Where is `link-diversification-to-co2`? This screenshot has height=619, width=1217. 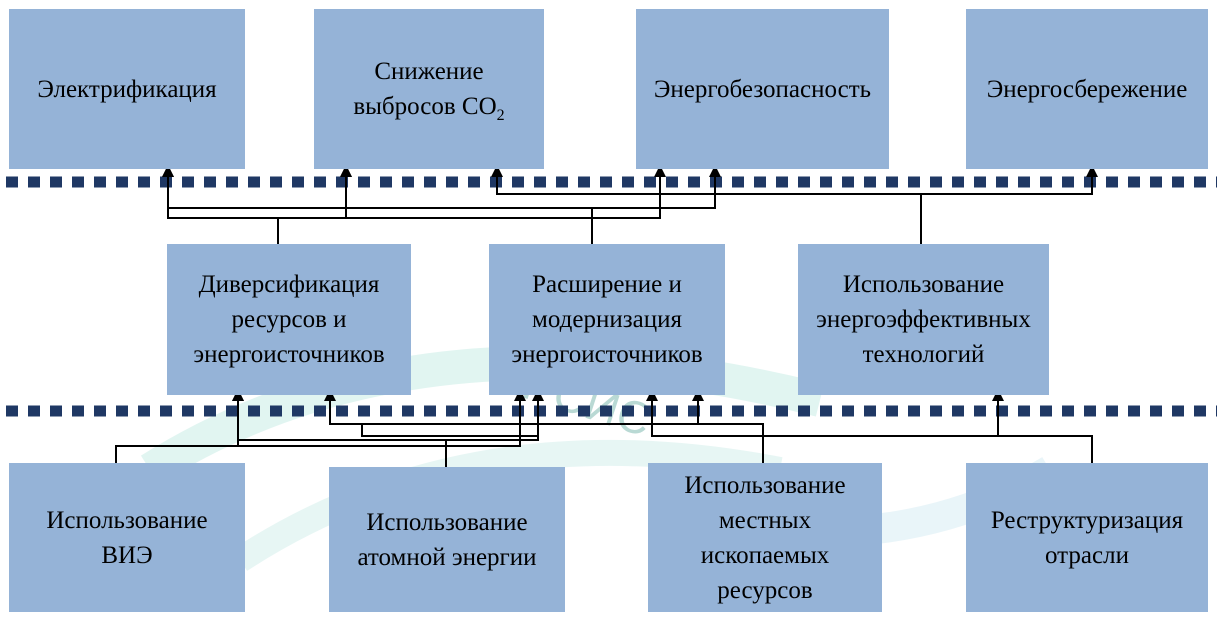 link-diversification-to-co2 is located at coordinates (315, 192).